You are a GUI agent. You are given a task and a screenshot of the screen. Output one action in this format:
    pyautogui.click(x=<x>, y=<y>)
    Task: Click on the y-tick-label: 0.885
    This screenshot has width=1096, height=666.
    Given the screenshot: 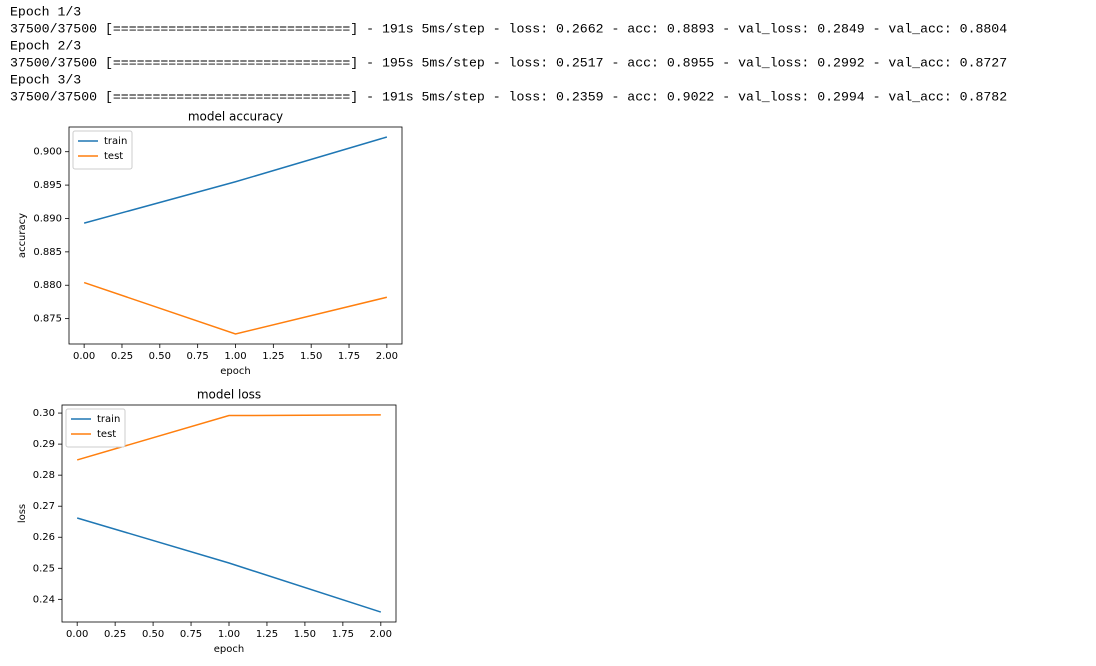 What is the action you would take?
    pyautogui.click(x=47, y=252)
    